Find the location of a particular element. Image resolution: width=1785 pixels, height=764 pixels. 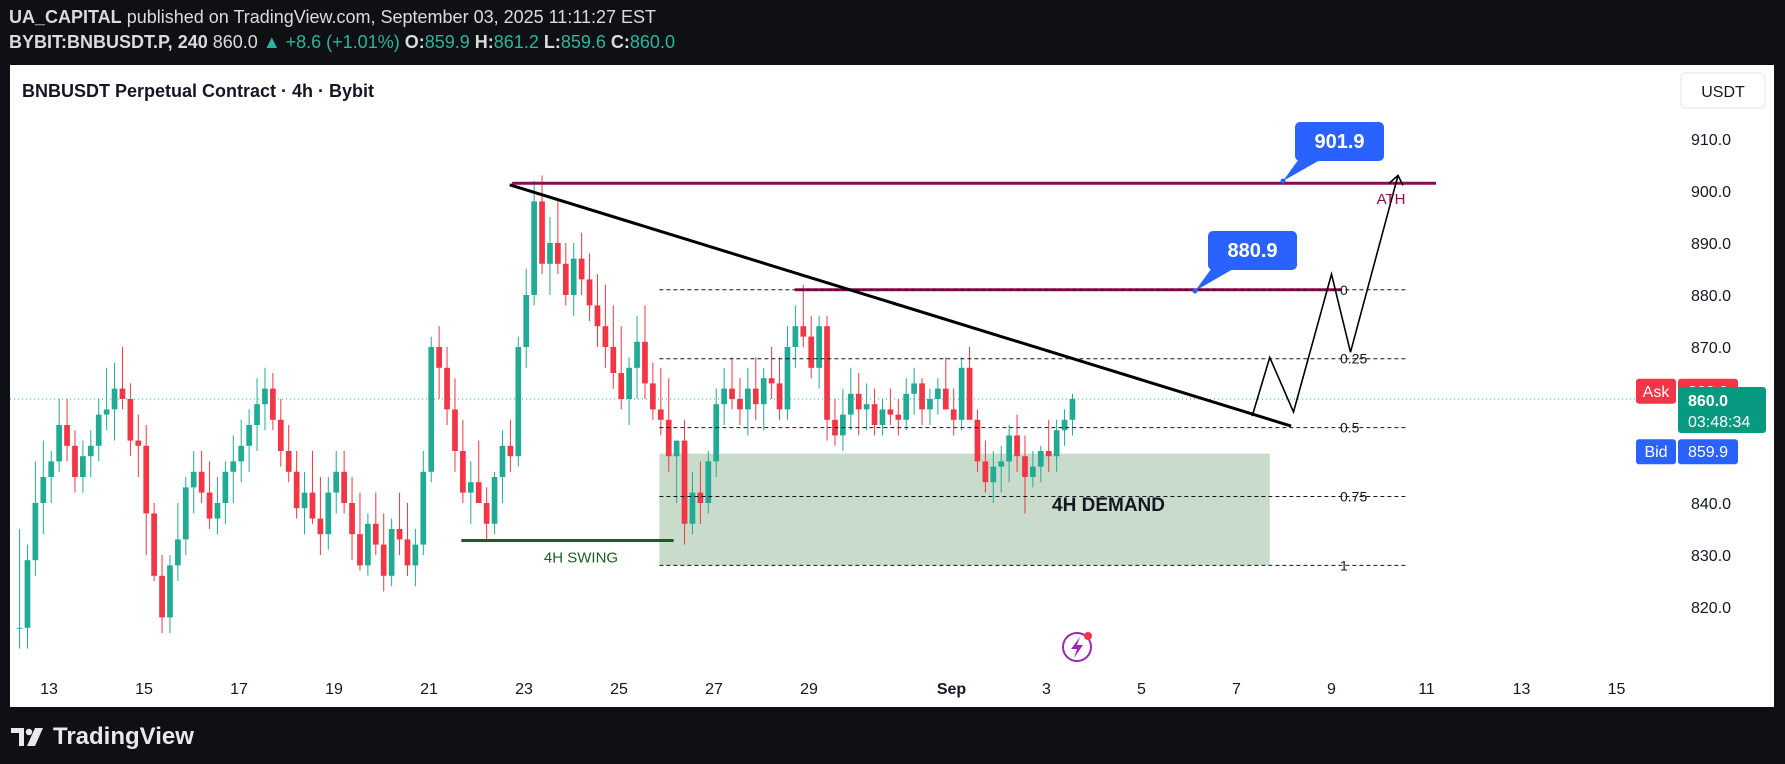

lightning-bolt-icon is located at coordinates (1077, 647).